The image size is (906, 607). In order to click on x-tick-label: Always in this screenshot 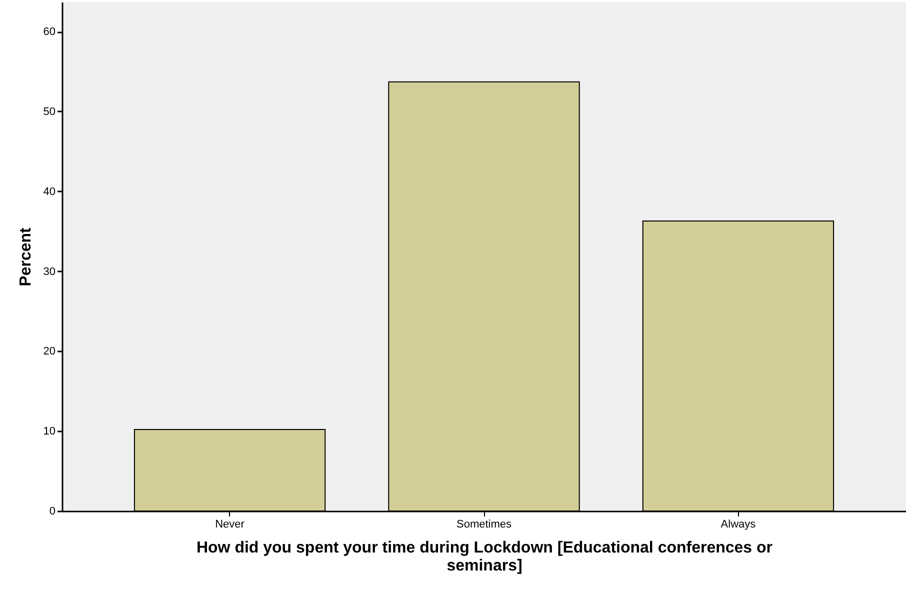, I will do `click(738, 524)`.